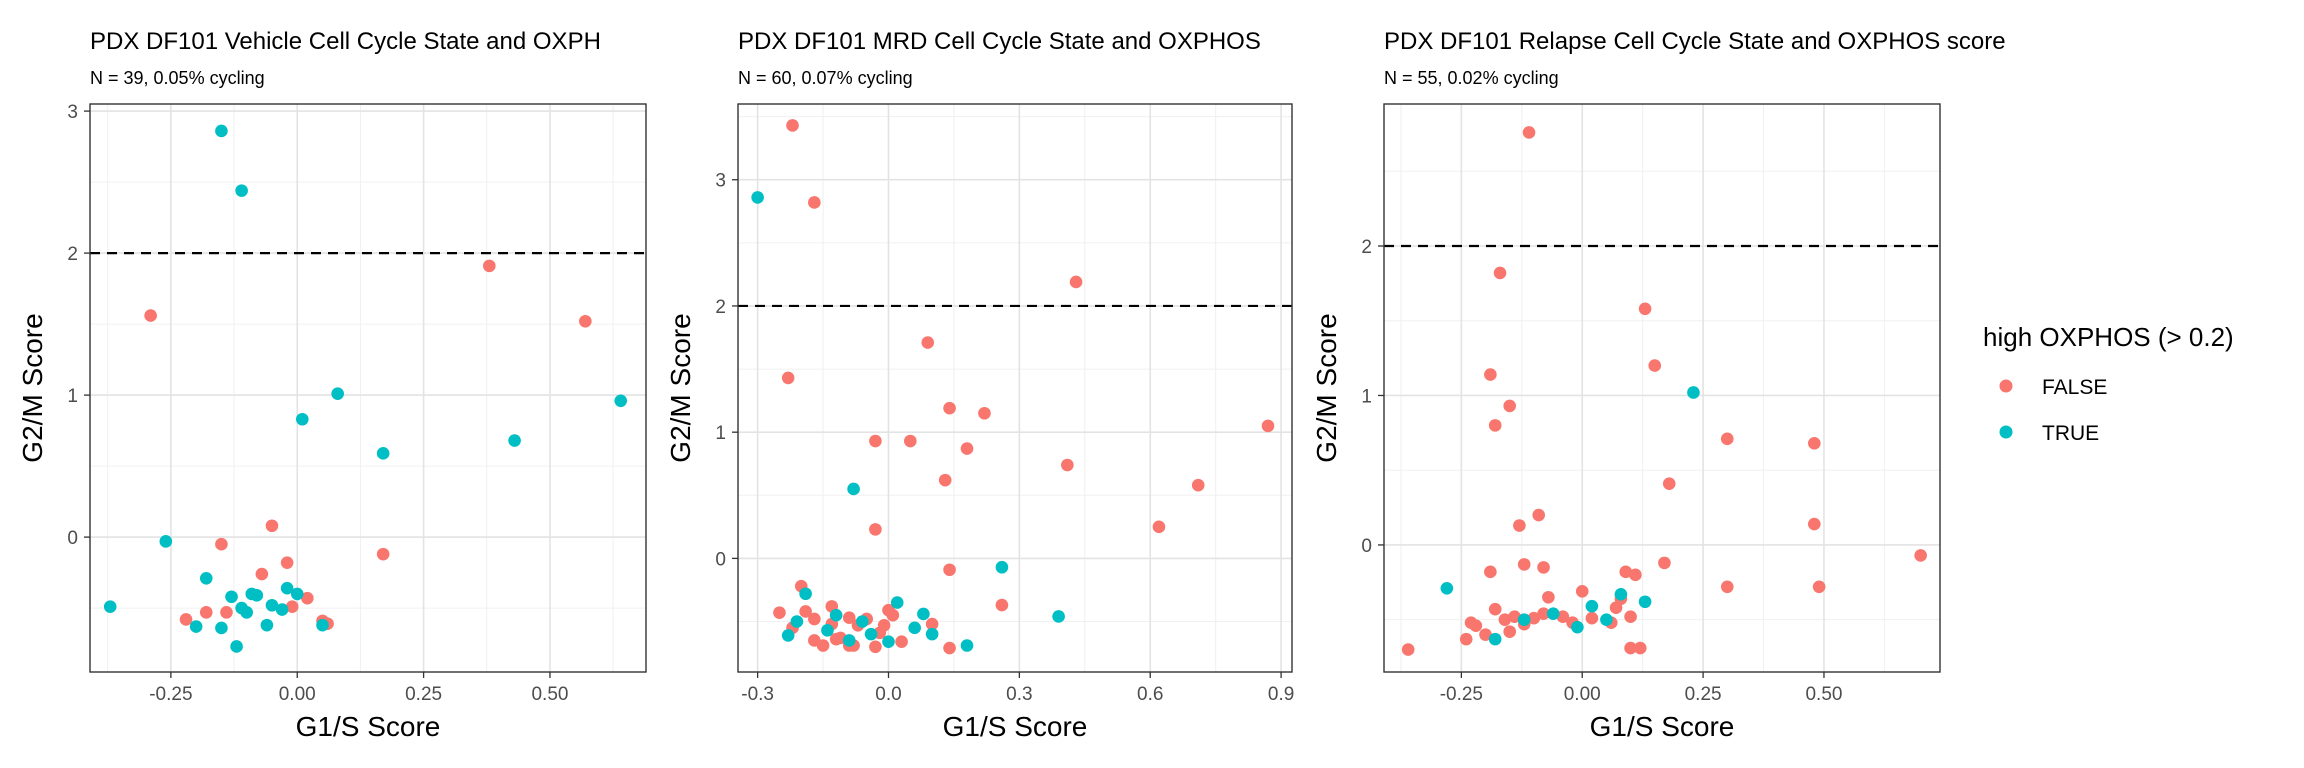 The image size is (2304, 768). Describe the element at coordinates (72, 538) in the screenshot. I see `vehicle-y-tick-label: 0` at that location.